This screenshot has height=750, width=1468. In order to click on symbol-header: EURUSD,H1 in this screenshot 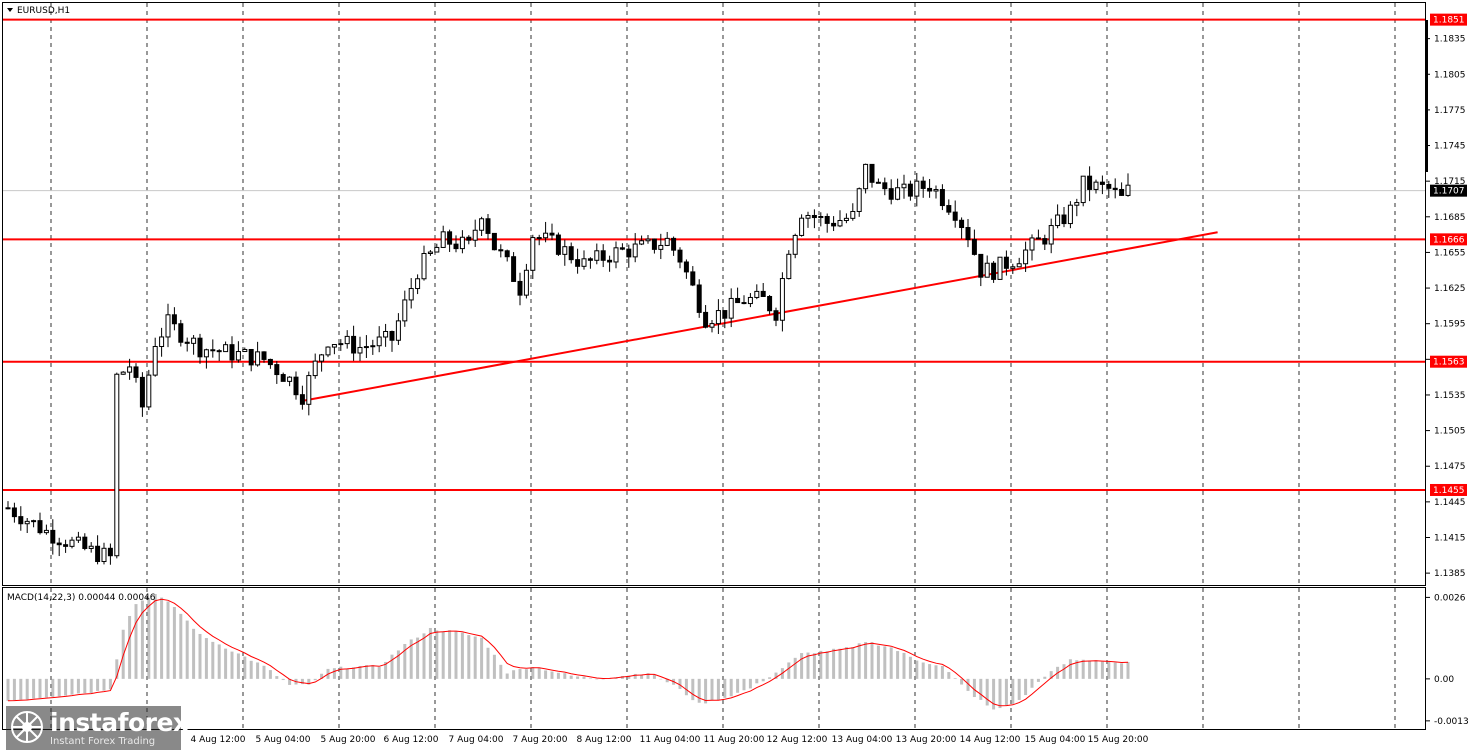, I will do `click(38, 11)`.